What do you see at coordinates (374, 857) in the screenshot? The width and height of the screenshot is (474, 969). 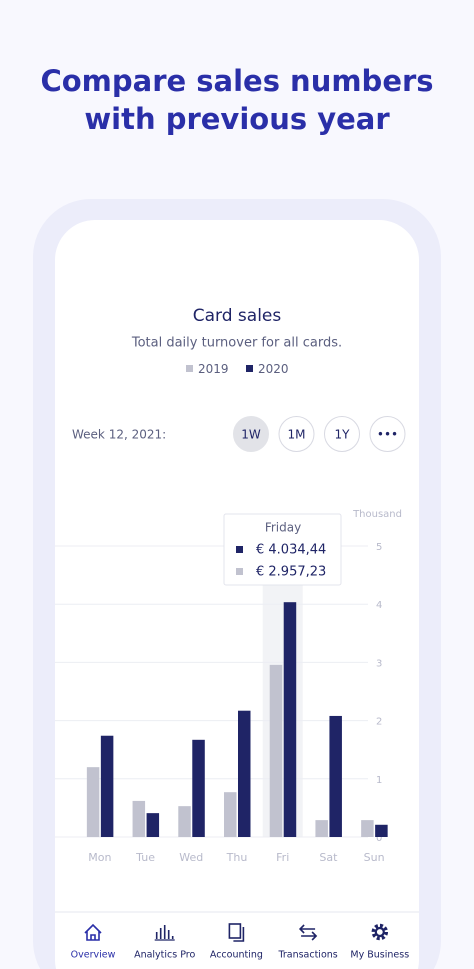 I see `x-tick-label: Sun` at bounding box center [374, 857].